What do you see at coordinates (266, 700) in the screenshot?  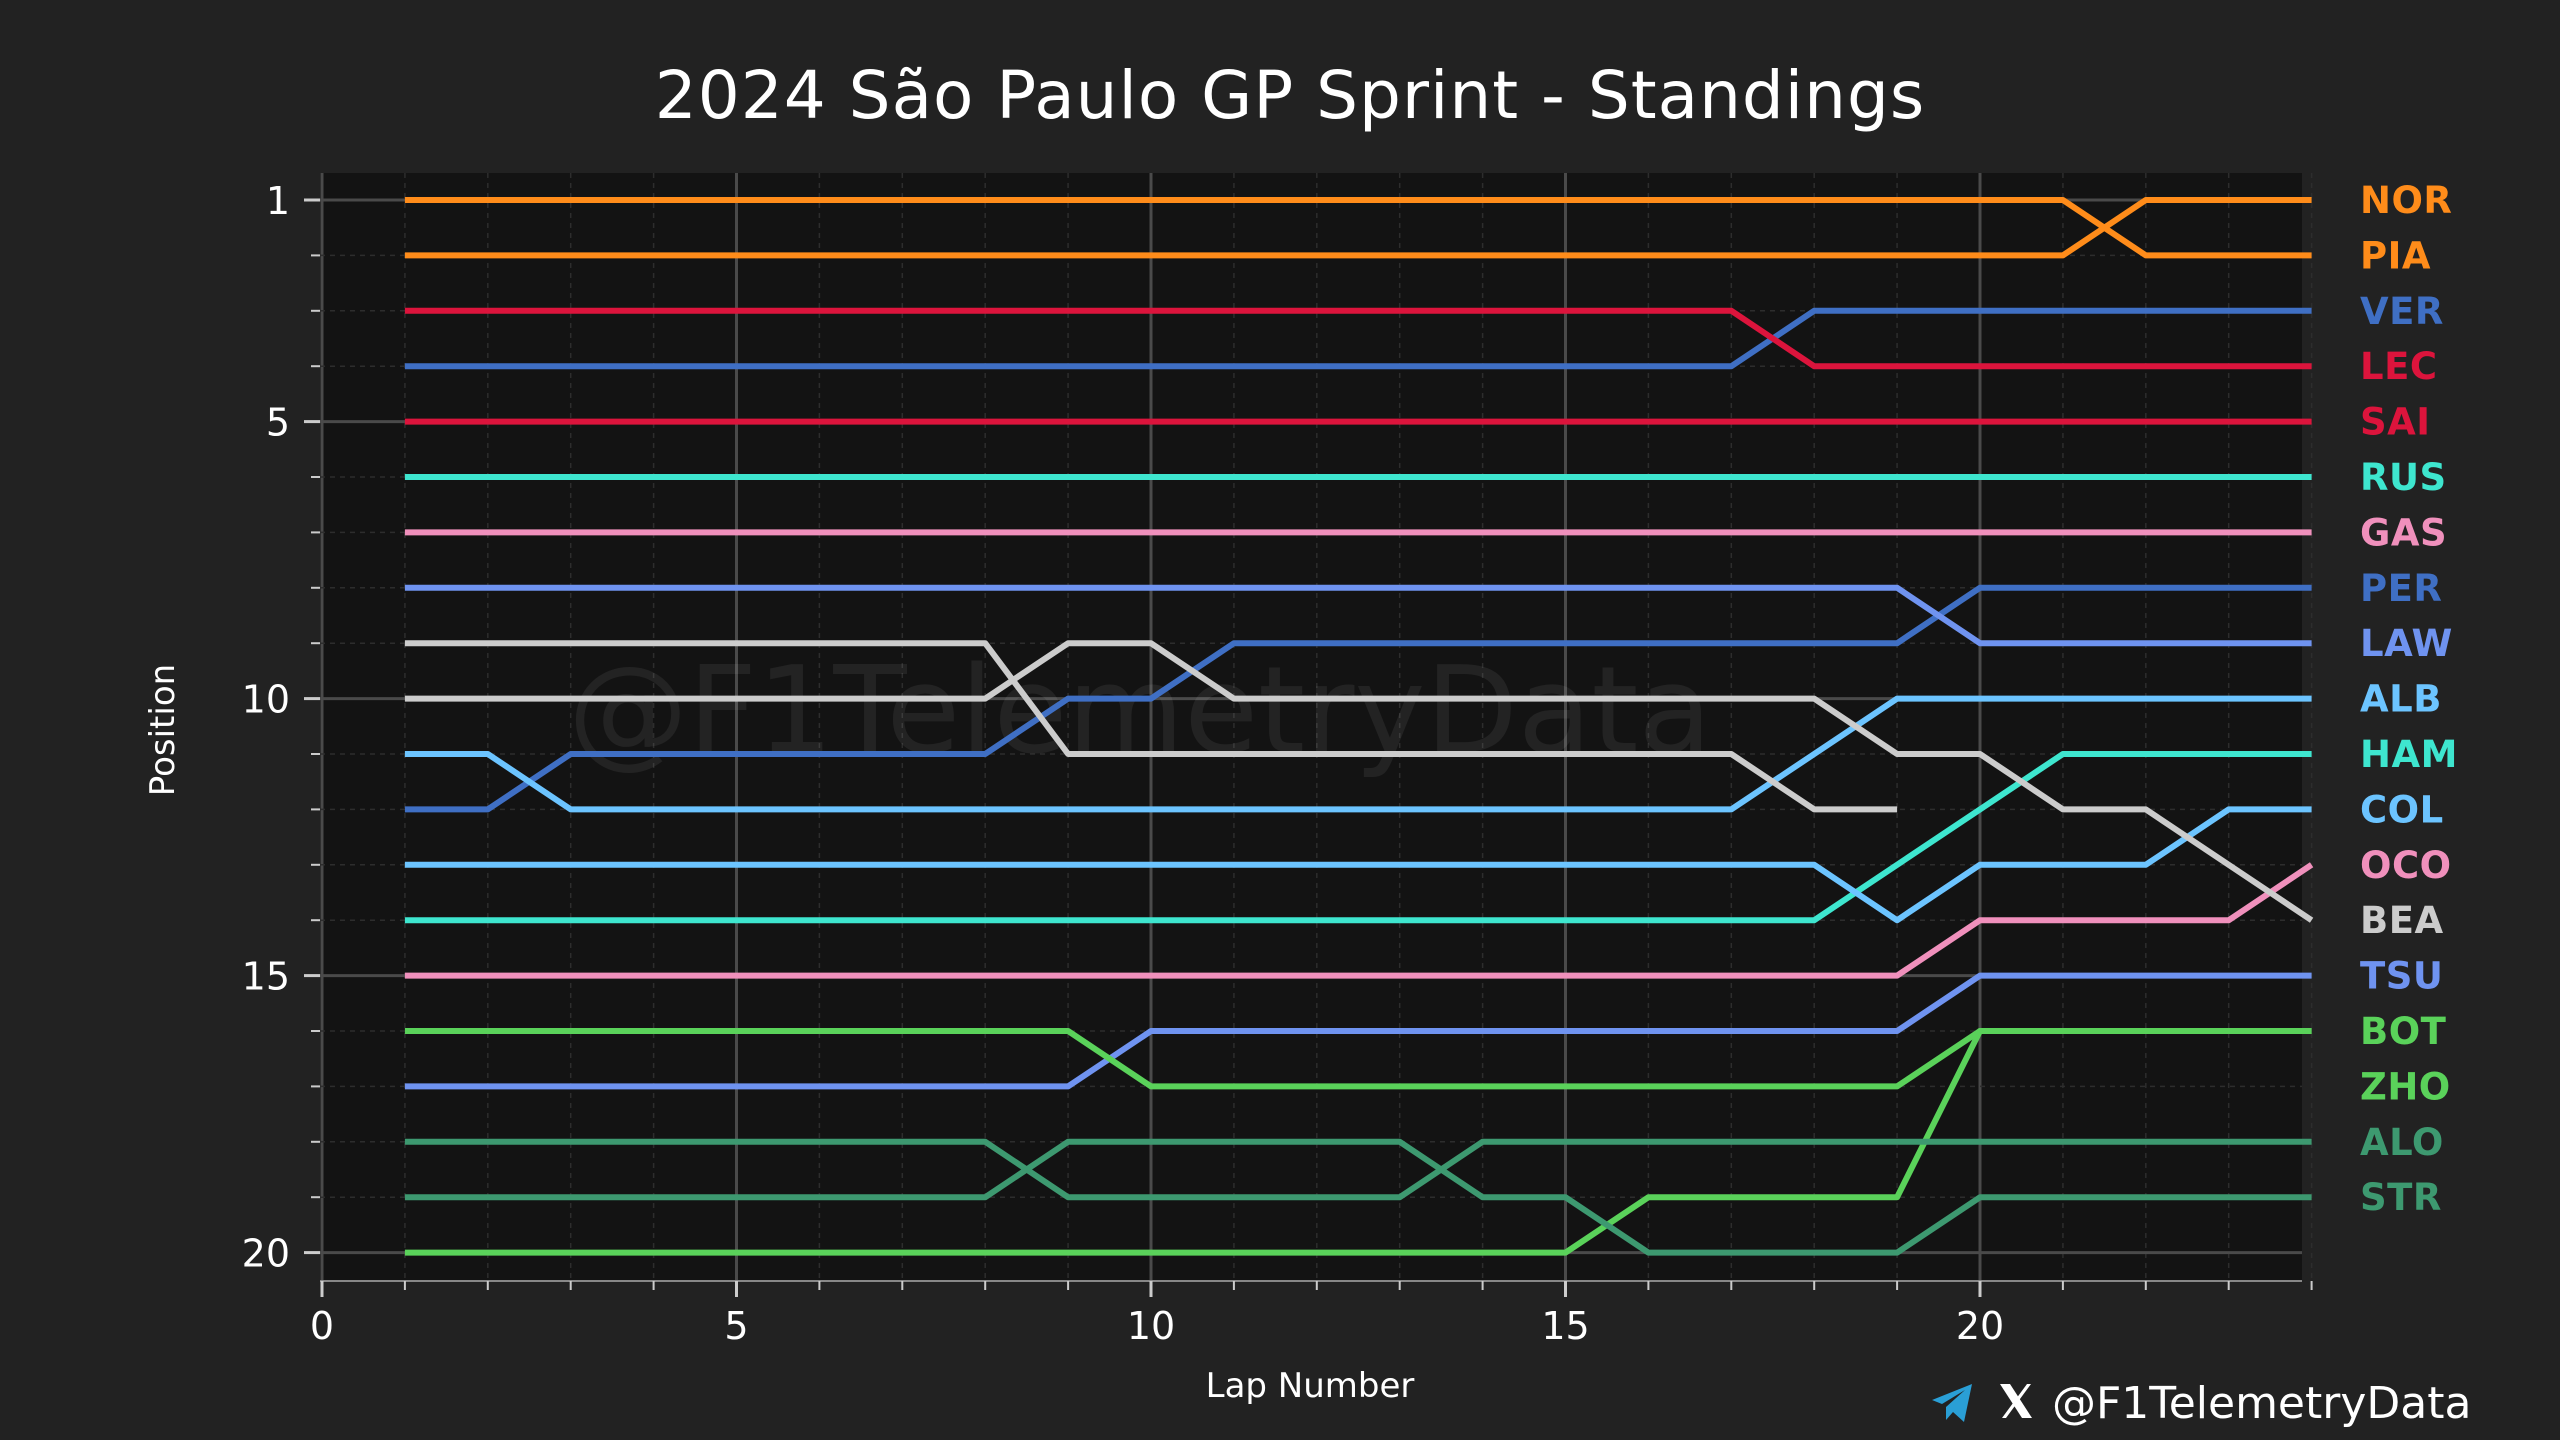 I see `y-tick-label: 10` at bounding box center [266, 700].